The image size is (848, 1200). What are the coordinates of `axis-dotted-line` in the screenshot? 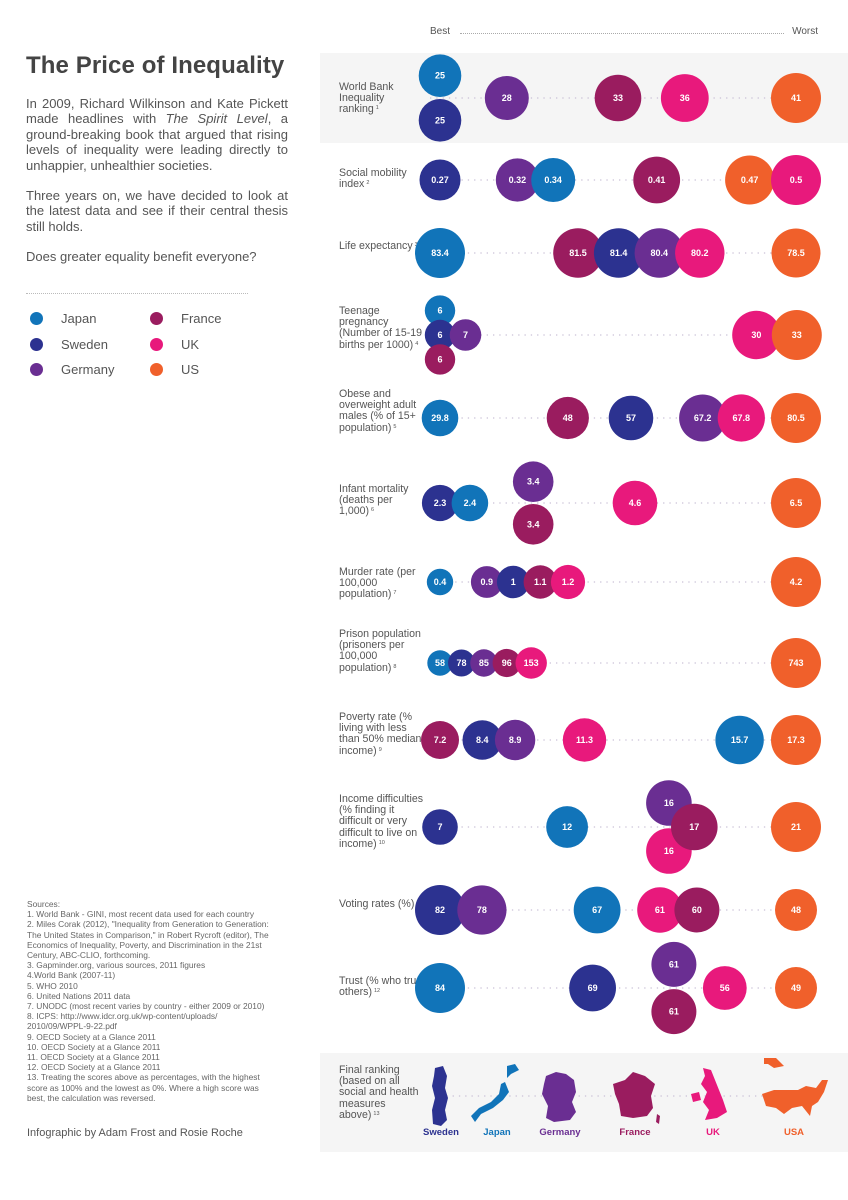 It's located at (622, 33).